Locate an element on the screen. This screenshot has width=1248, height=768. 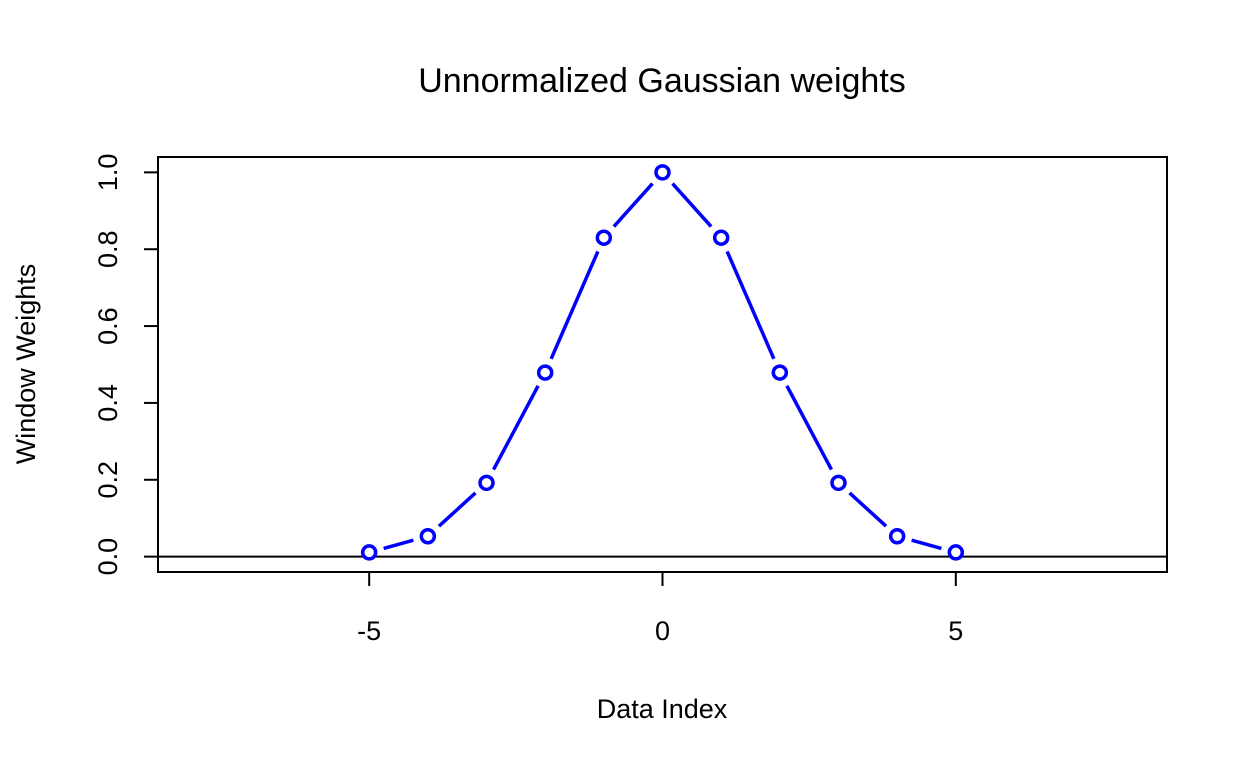
y-tick-label: 0.8 is located at coordinates (108, 249).